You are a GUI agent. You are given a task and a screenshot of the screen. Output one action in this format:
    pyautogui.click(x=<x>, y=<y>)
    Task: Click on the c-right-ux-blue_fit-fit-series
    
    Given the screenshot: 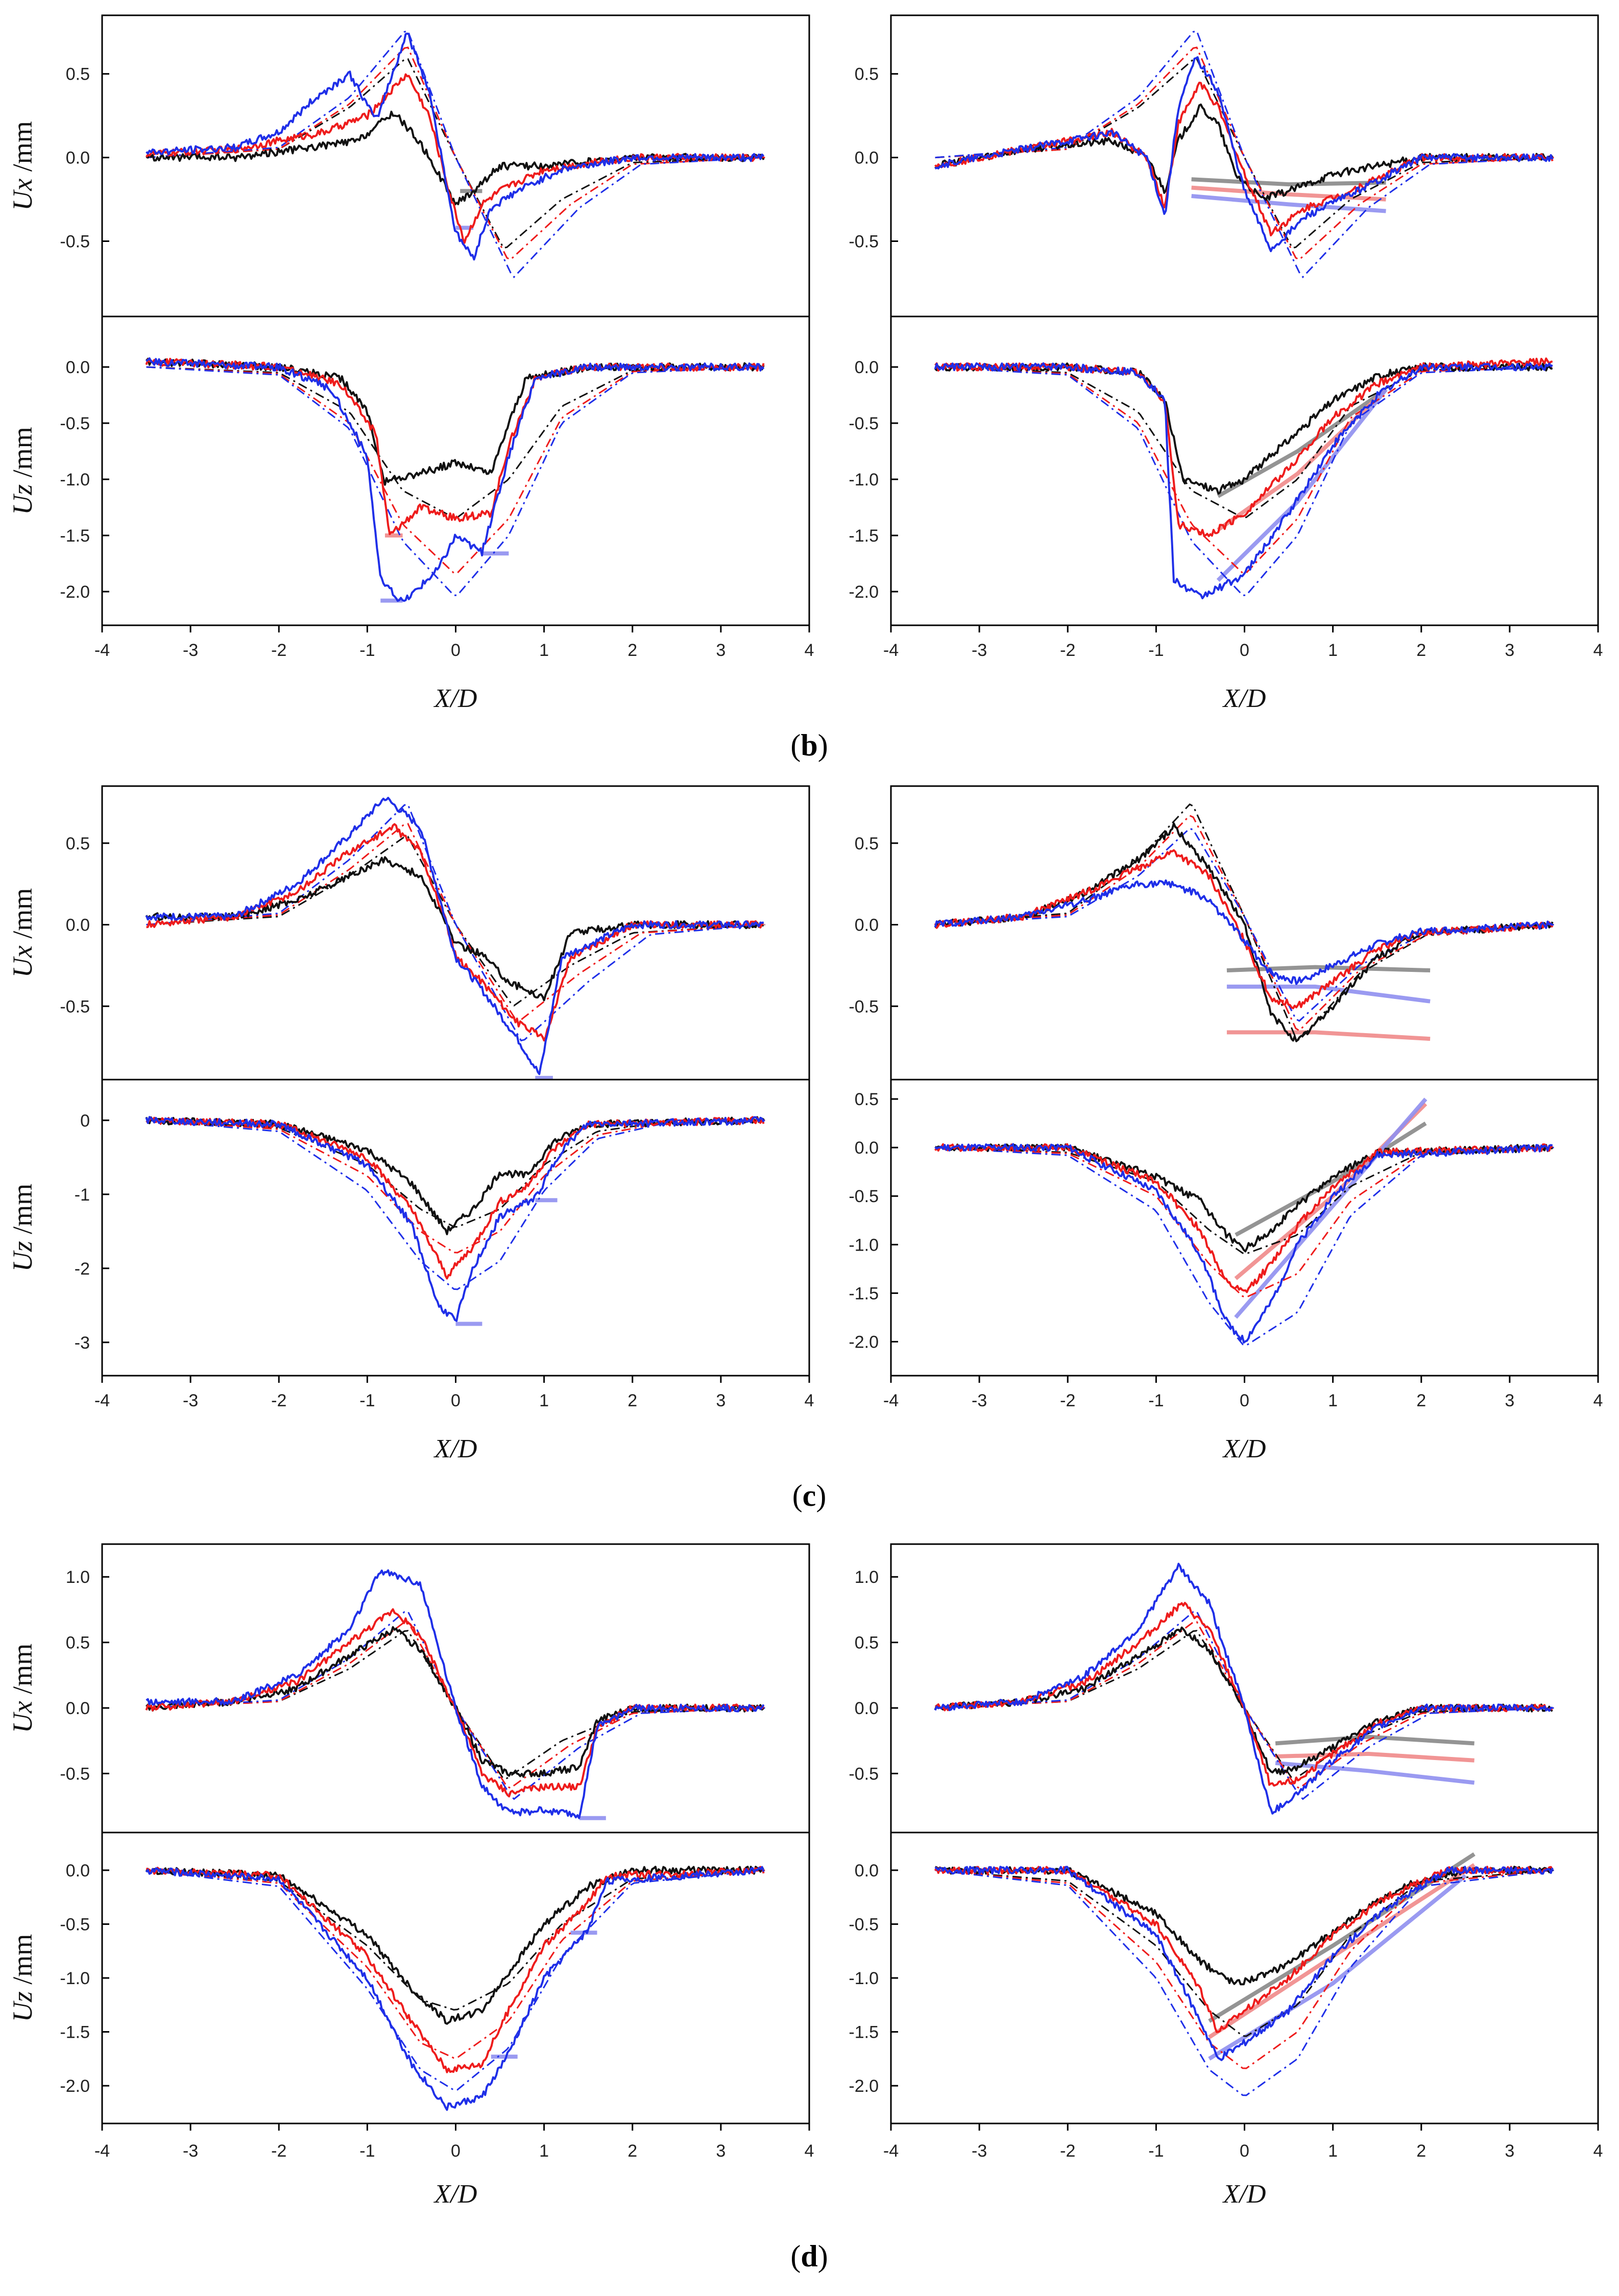 What is the action you would take?
    pyautogui.click(x=1328, y=994)
    